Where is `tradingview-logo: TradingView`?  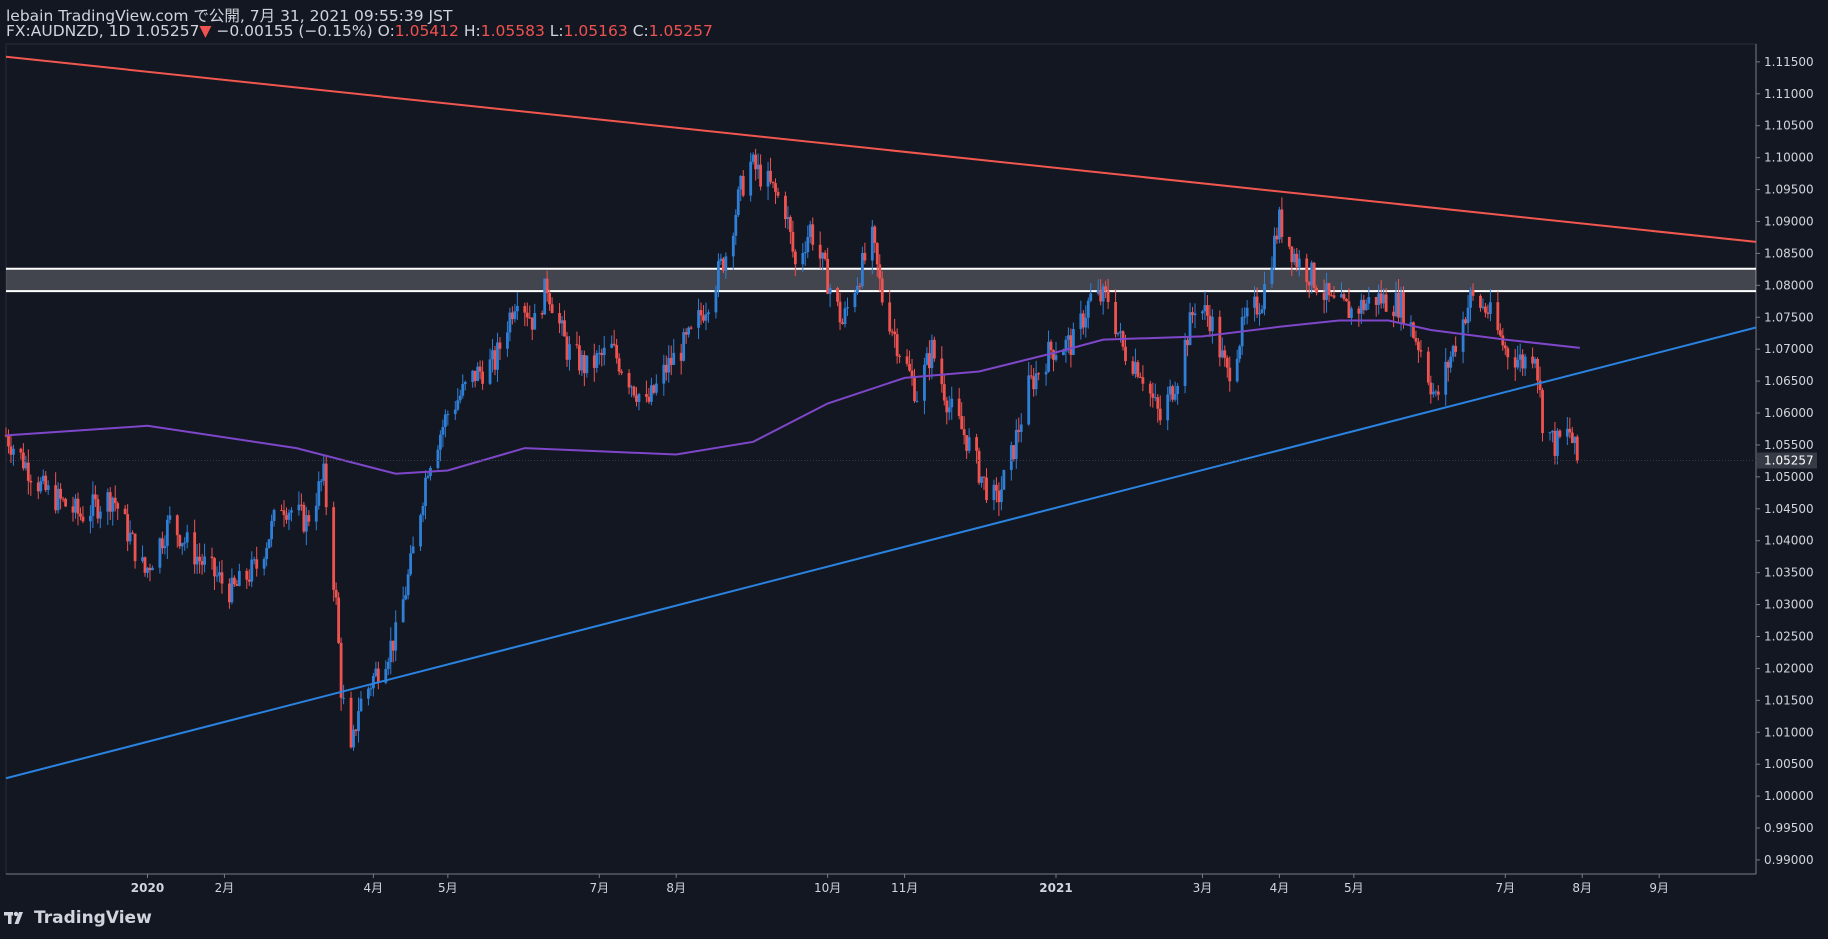
tradingview-logo: TradingView is located at coordinates (78, 918).